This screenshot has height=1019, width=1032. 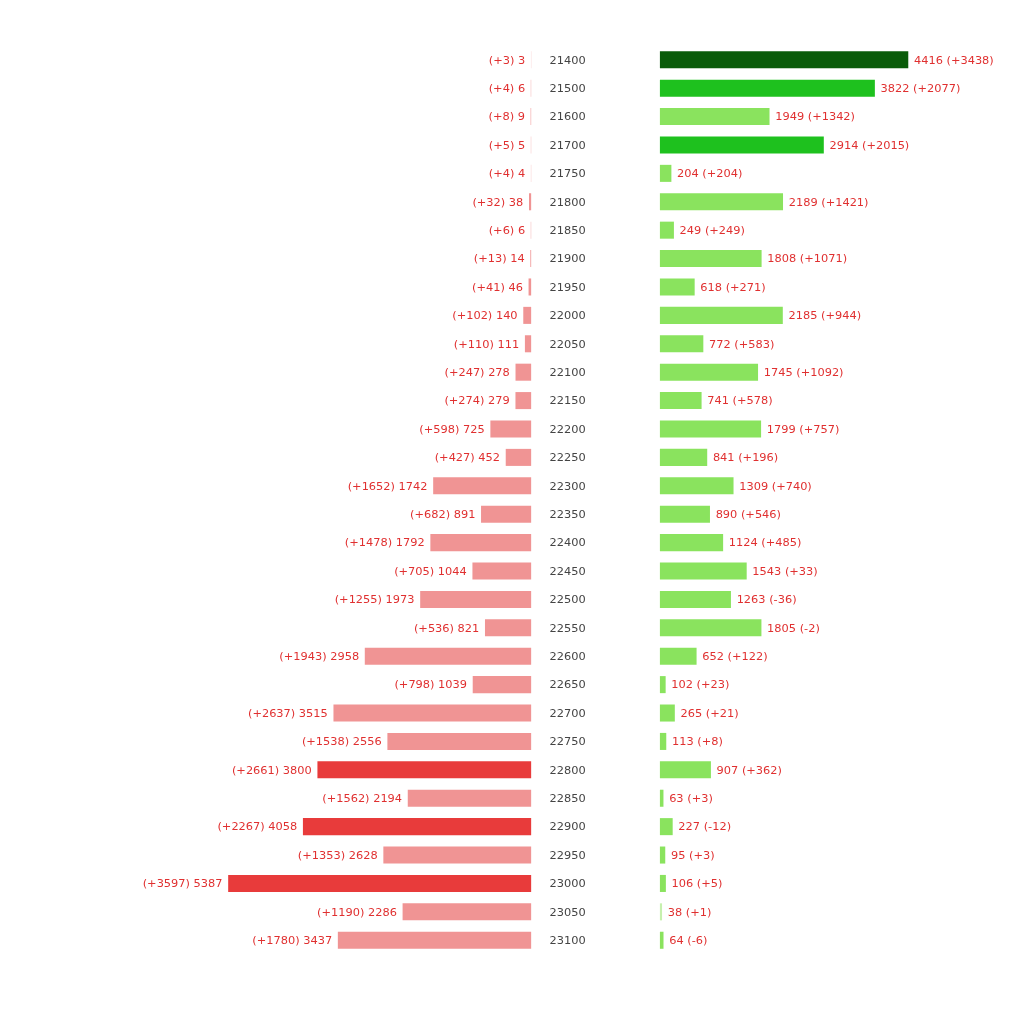 What do you see at coordinates (567, 826) in the screenshot?
I see `y-tick-label: 22900` at bounding box center [567, 826].